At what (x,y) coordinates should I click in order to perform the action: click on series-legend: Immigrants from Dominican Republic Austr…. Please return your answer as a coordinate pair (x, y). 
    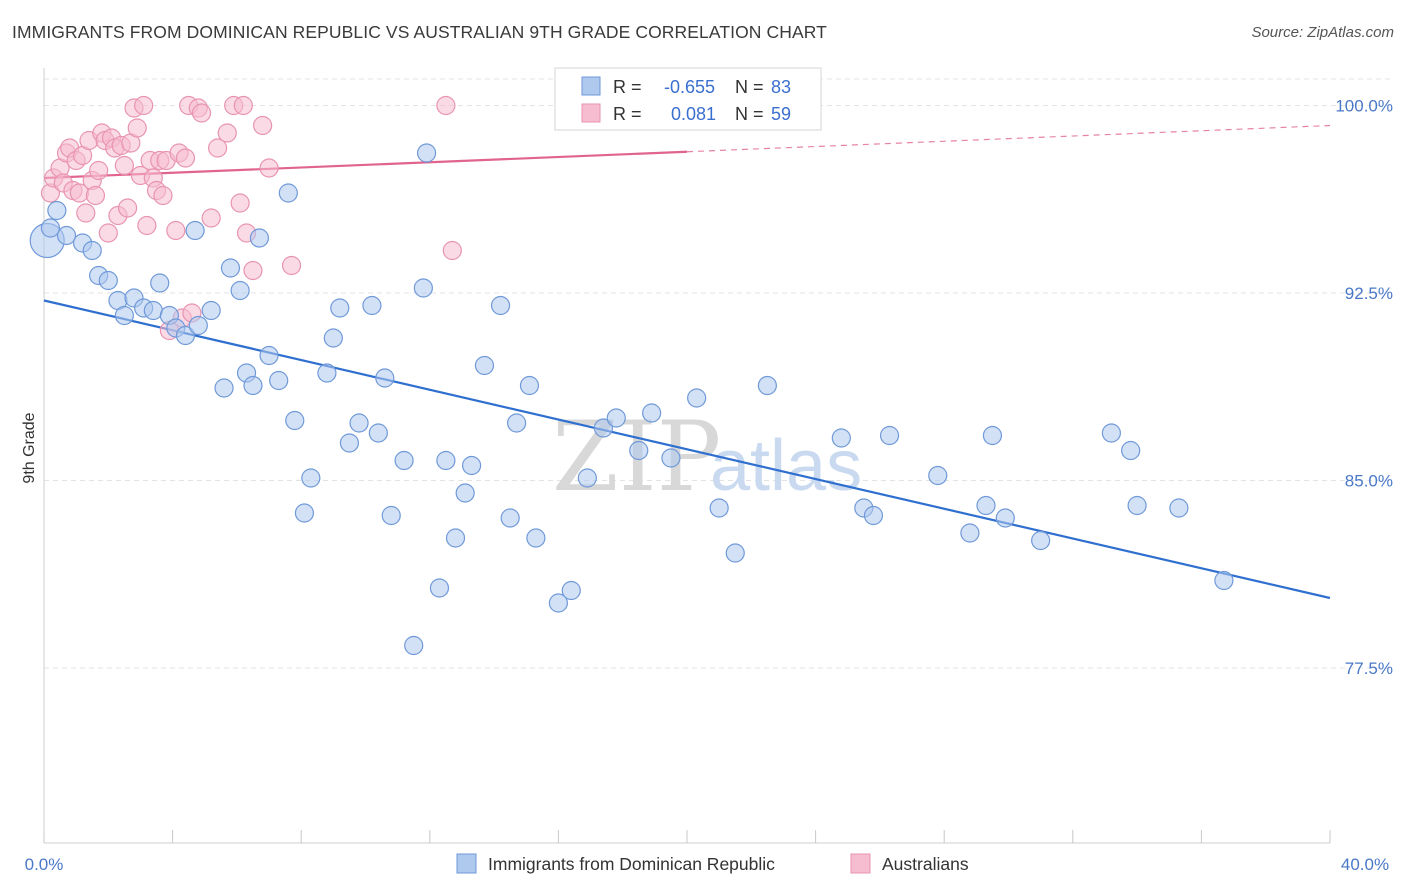
    Looking at the image, I should click on (712, 863).